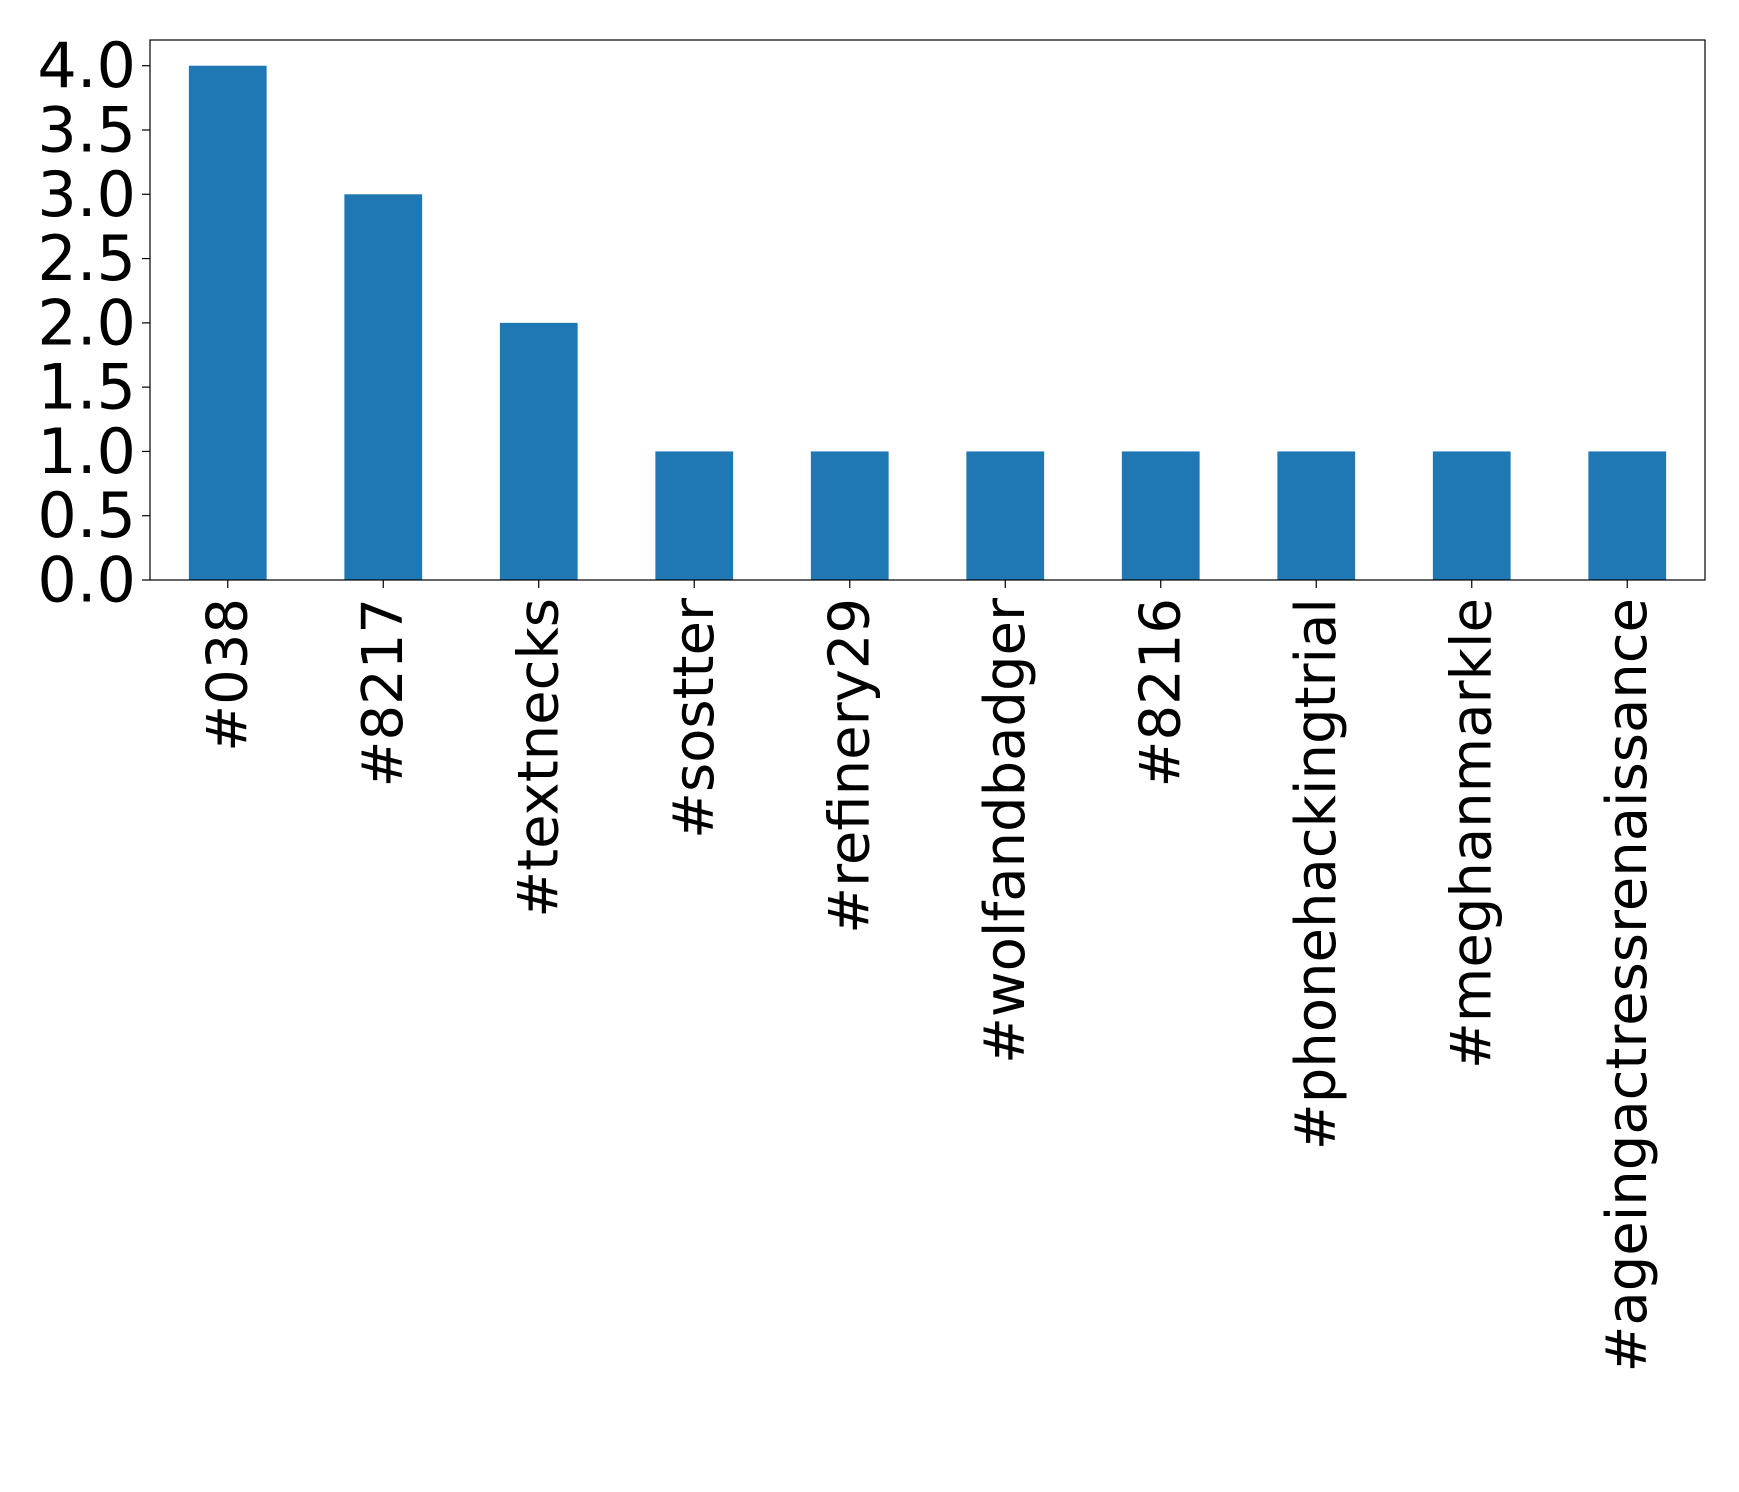  What do you see at coordinates (86, 451) in the screenshot?
I see `y-tick-label-2: 1.0` at bounding box center [86, 451].